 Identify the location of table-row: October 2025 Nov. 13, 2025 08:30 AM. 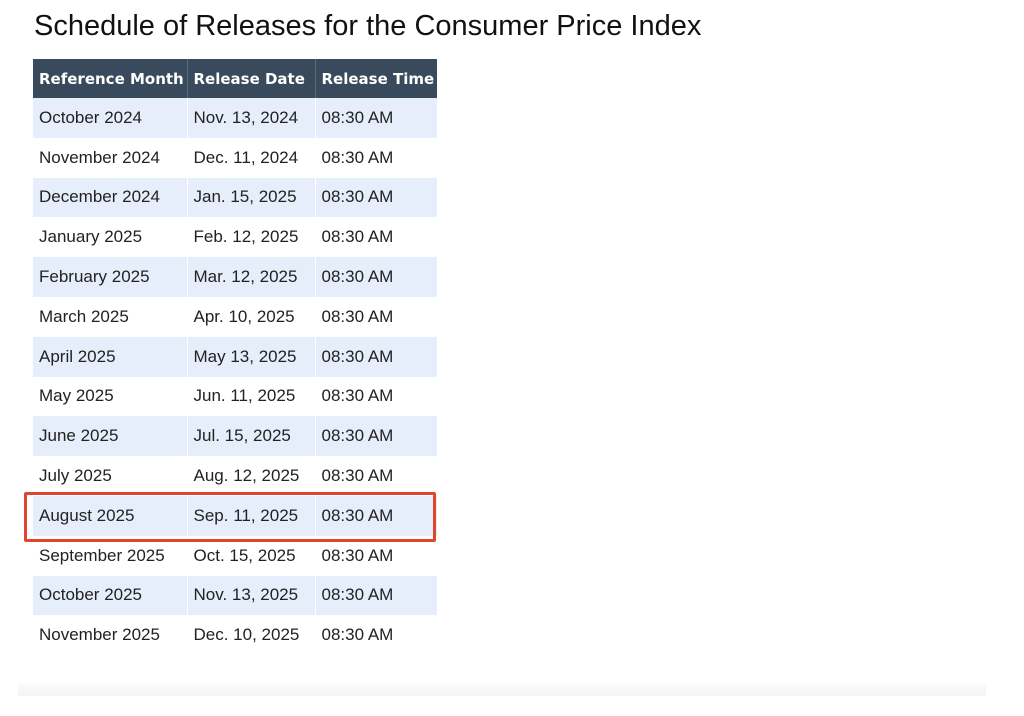
(235, 595).